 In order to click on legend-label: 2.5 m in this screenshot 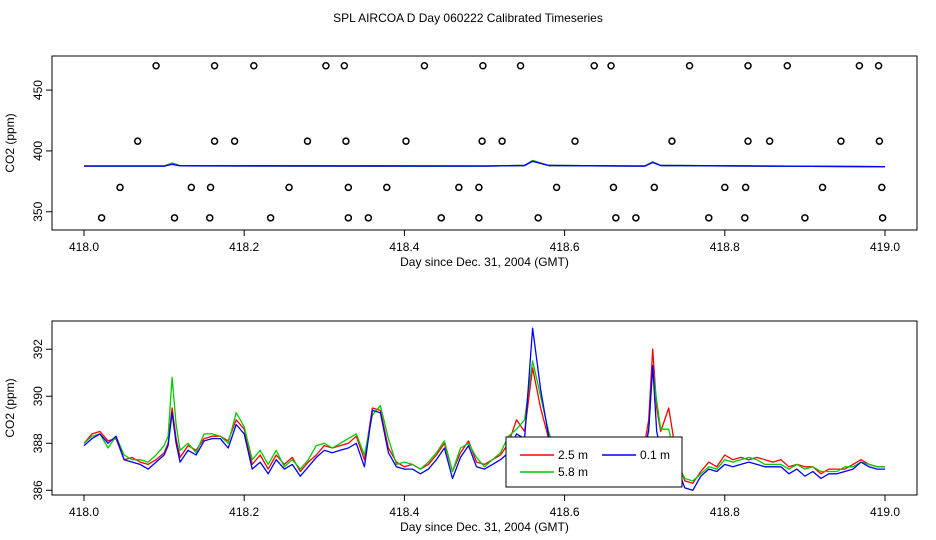, I will do `click(573, 455)`.